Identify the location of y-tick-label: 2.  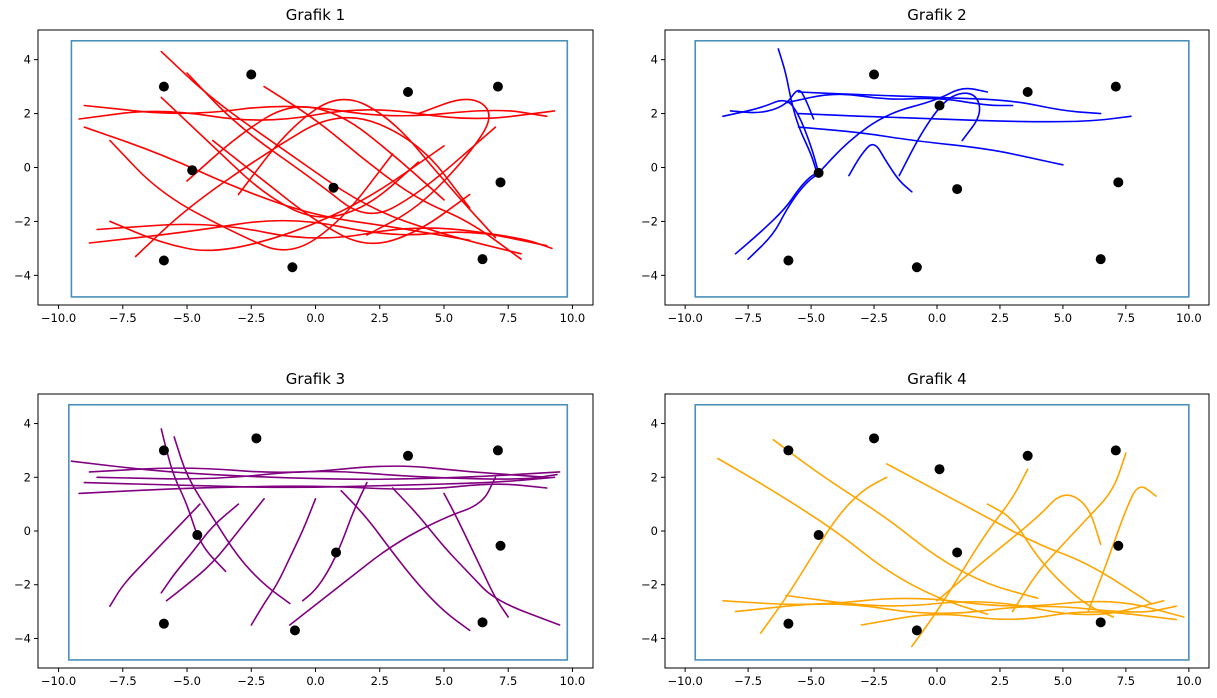
(27, 114).